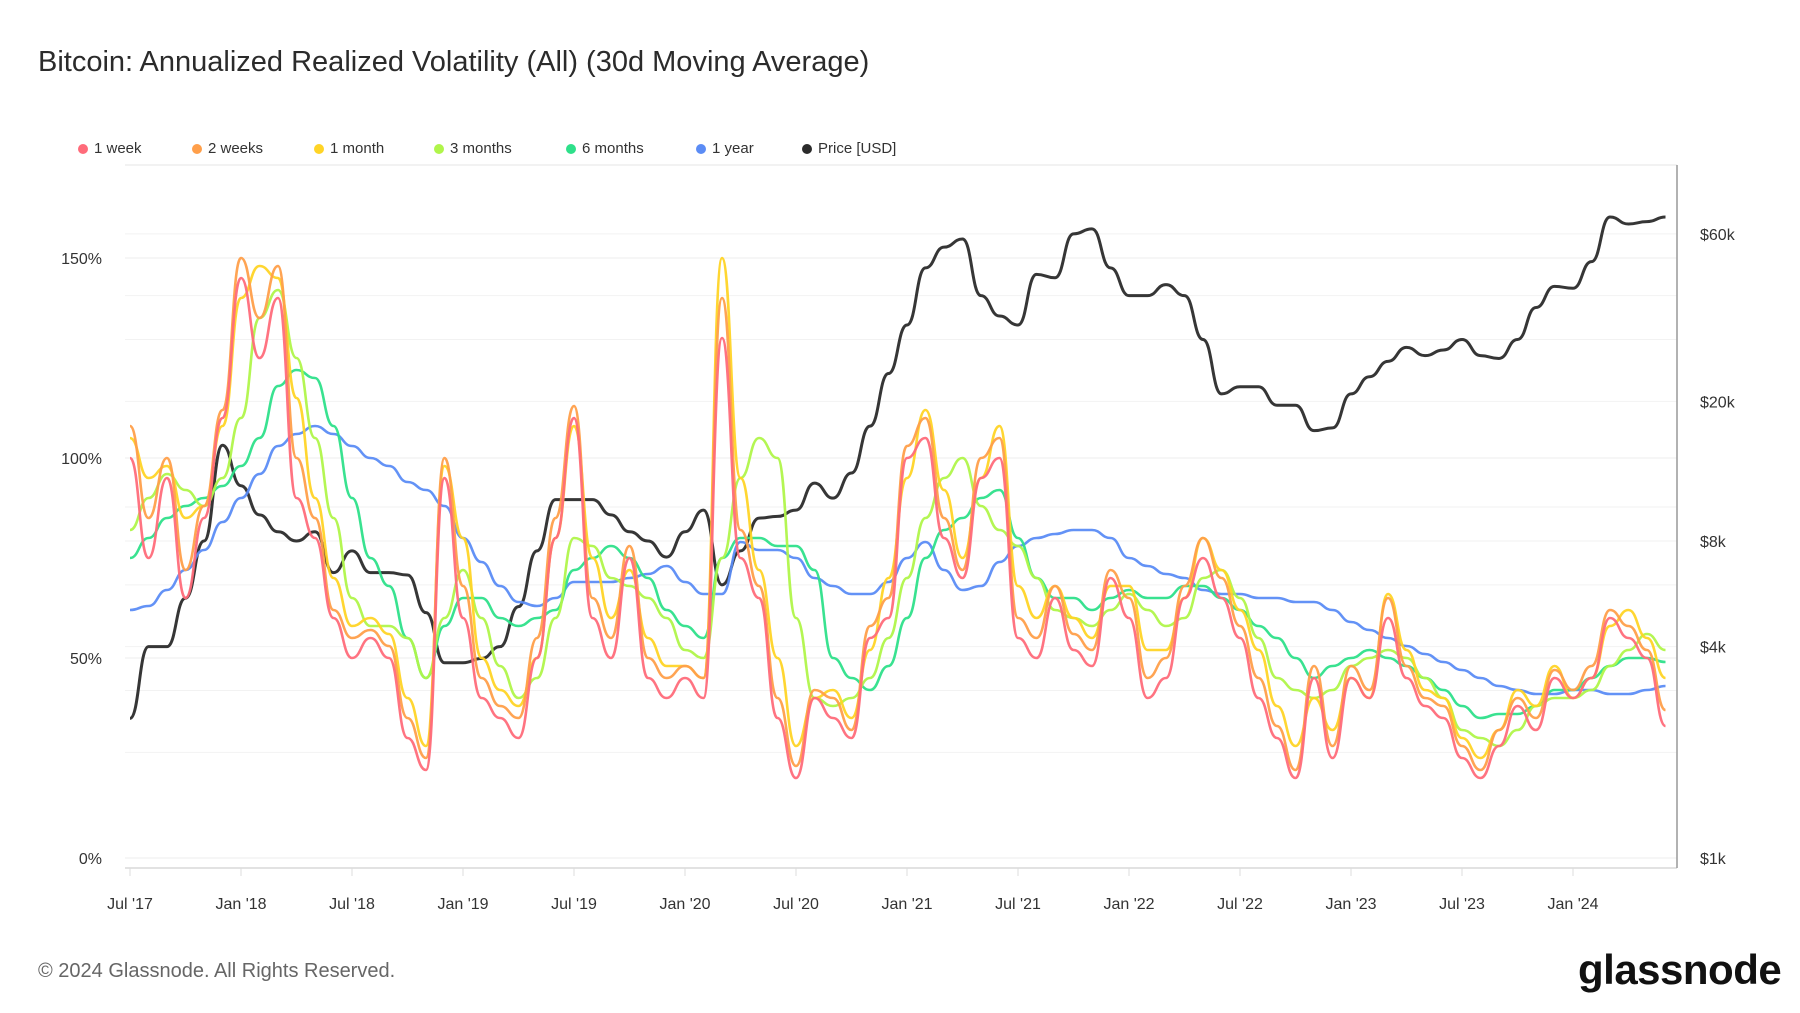 The image size is (1800, 1013). What do you see at coordinates (684, 904) in the screenshot?
I see `x-tick-label: Jan '20` at bounding box center [684, 904].